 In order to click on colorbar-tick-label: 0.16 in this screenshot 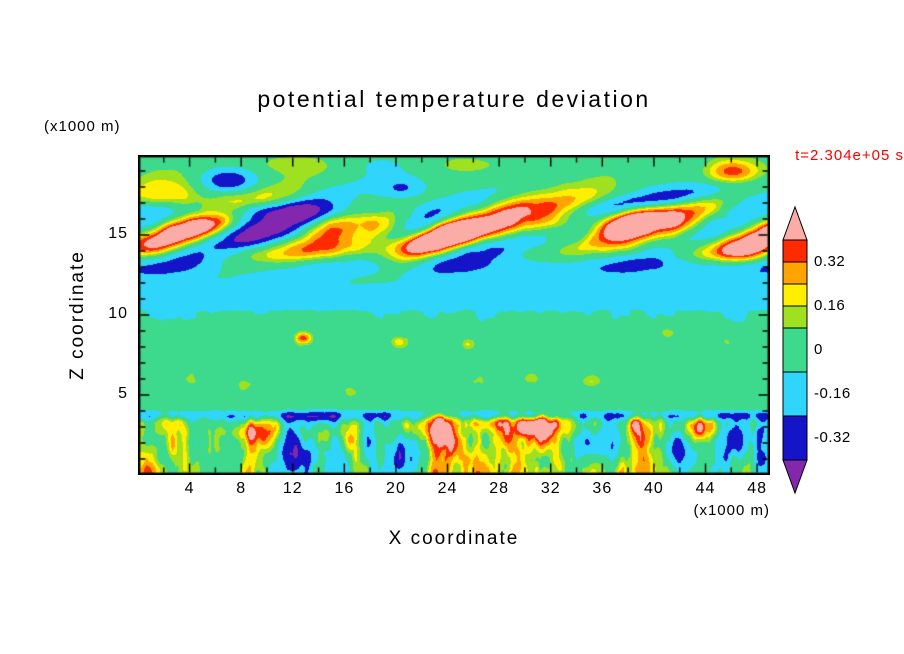, I will do `click(830, 305)`.